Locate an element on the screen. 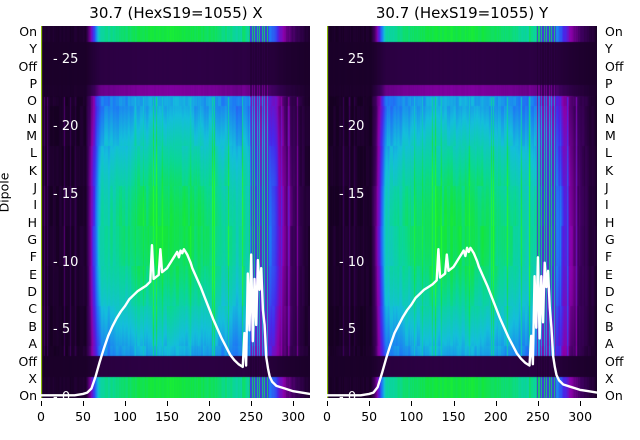 This screenshot has width=640, height=440. overlay-curve-left is located at coordinates (175, 320).